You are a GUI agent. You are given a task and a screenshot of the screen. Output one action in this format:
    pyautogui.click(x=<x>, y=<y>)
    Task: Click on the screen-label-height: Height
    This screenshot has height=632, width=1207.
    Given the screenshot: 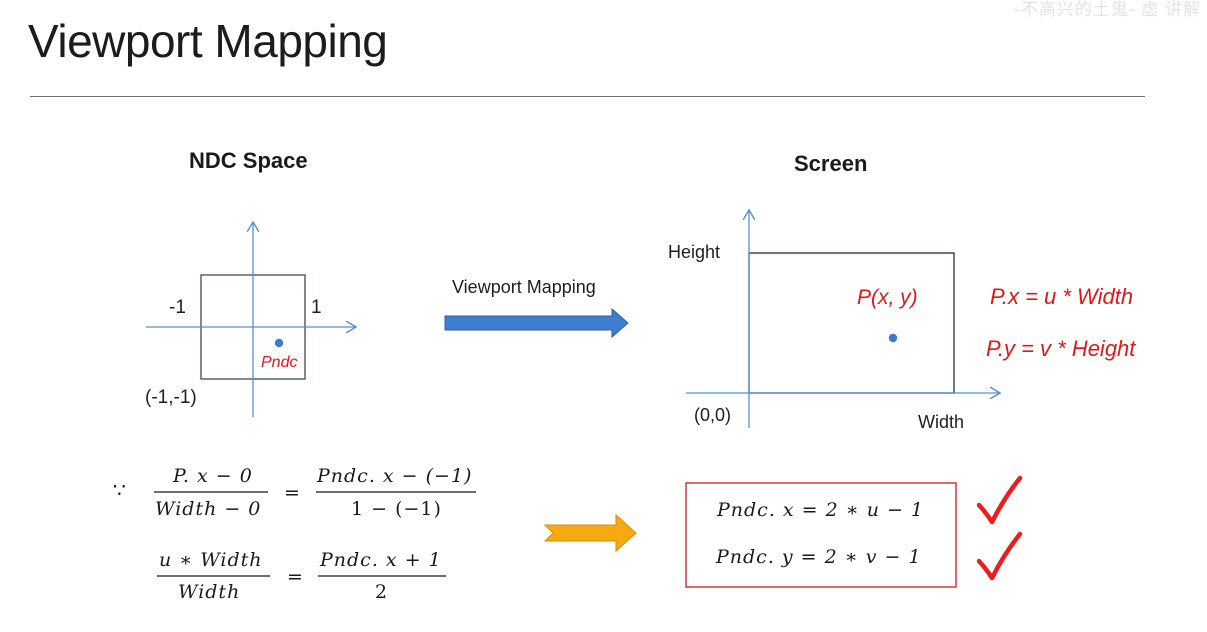 What is the action you would take?
    pyautogui.click(x=694, y=252)
    